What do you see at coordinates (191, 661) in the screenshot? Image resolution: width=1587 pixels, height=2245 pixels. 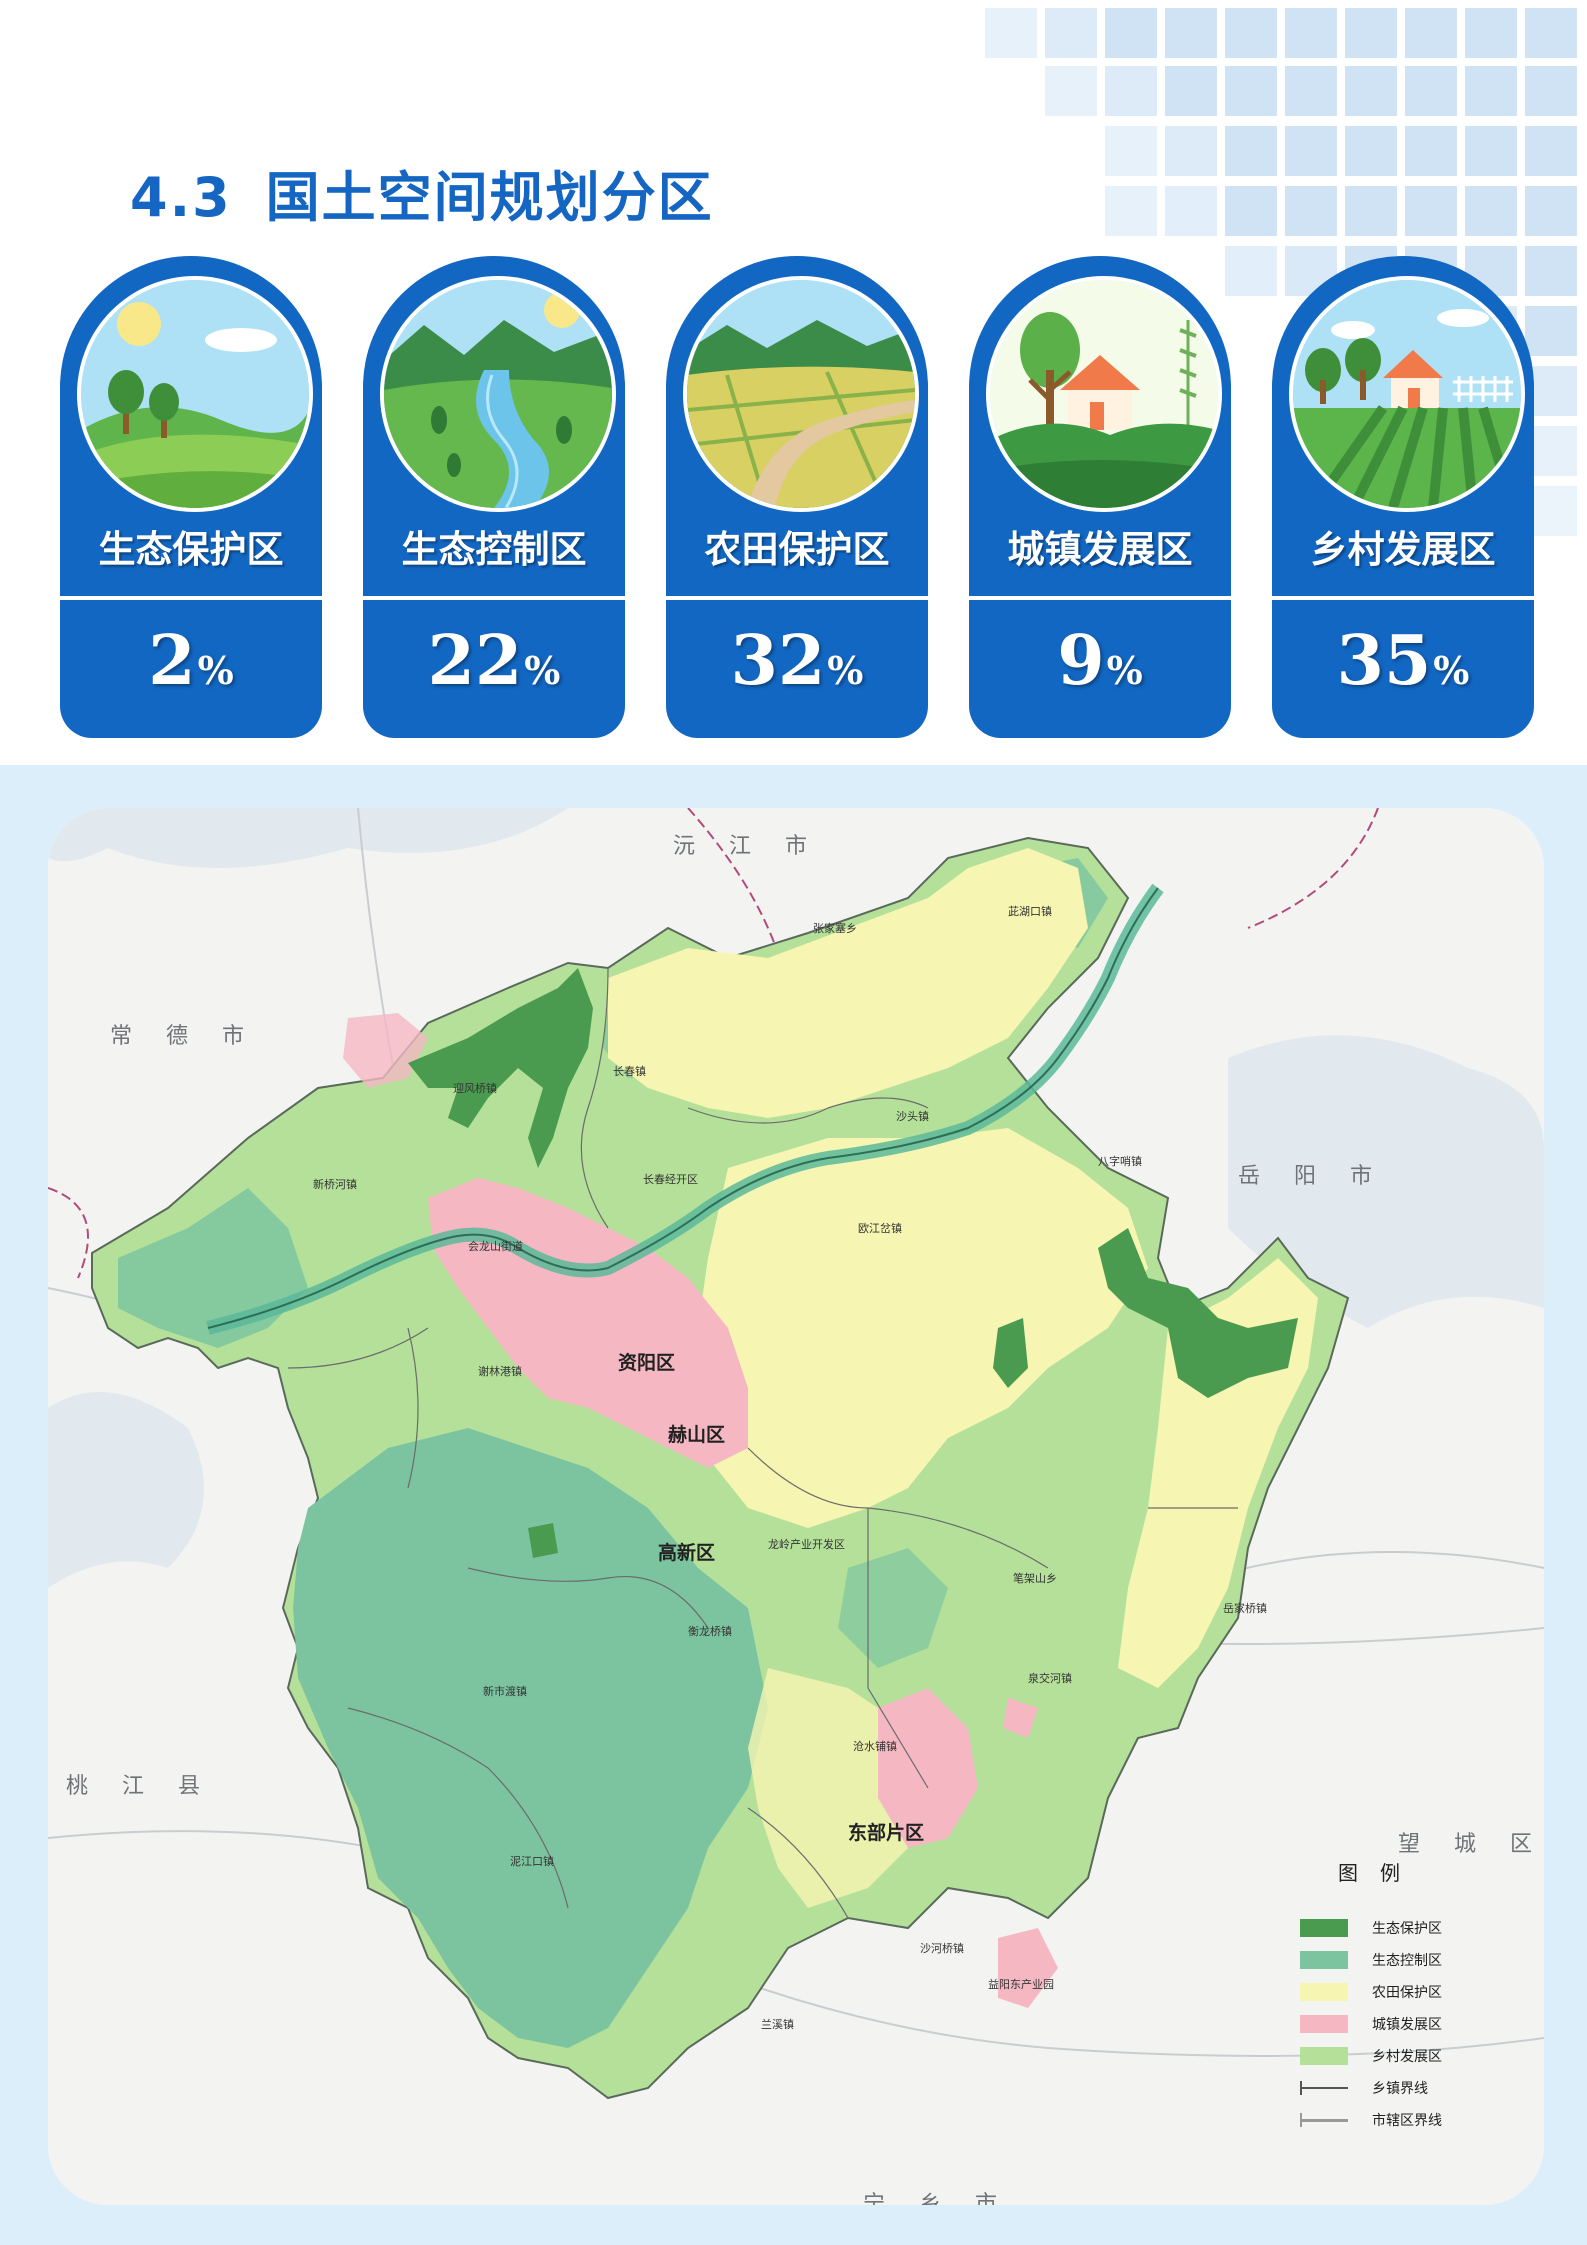 I see `zone-percentage: 2%` at bounding box center [191, 661].